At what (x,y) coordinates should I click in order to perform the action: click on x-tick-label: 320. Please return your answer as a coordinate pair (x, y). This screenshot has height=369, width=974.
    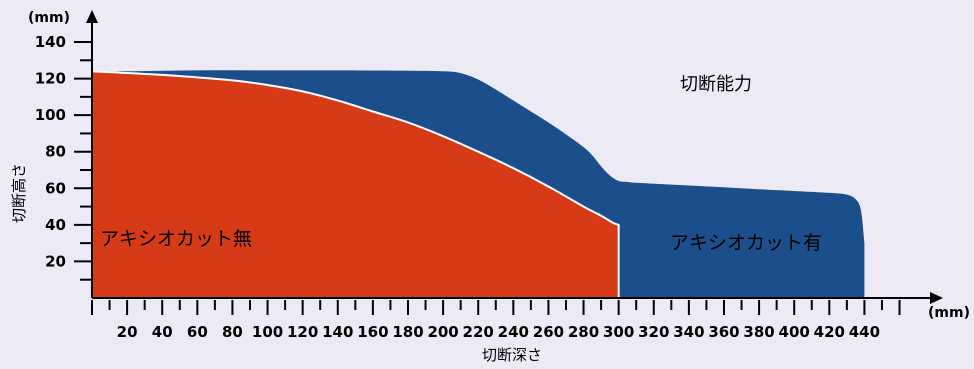
    Looking at the image, I should click on (653, 332).